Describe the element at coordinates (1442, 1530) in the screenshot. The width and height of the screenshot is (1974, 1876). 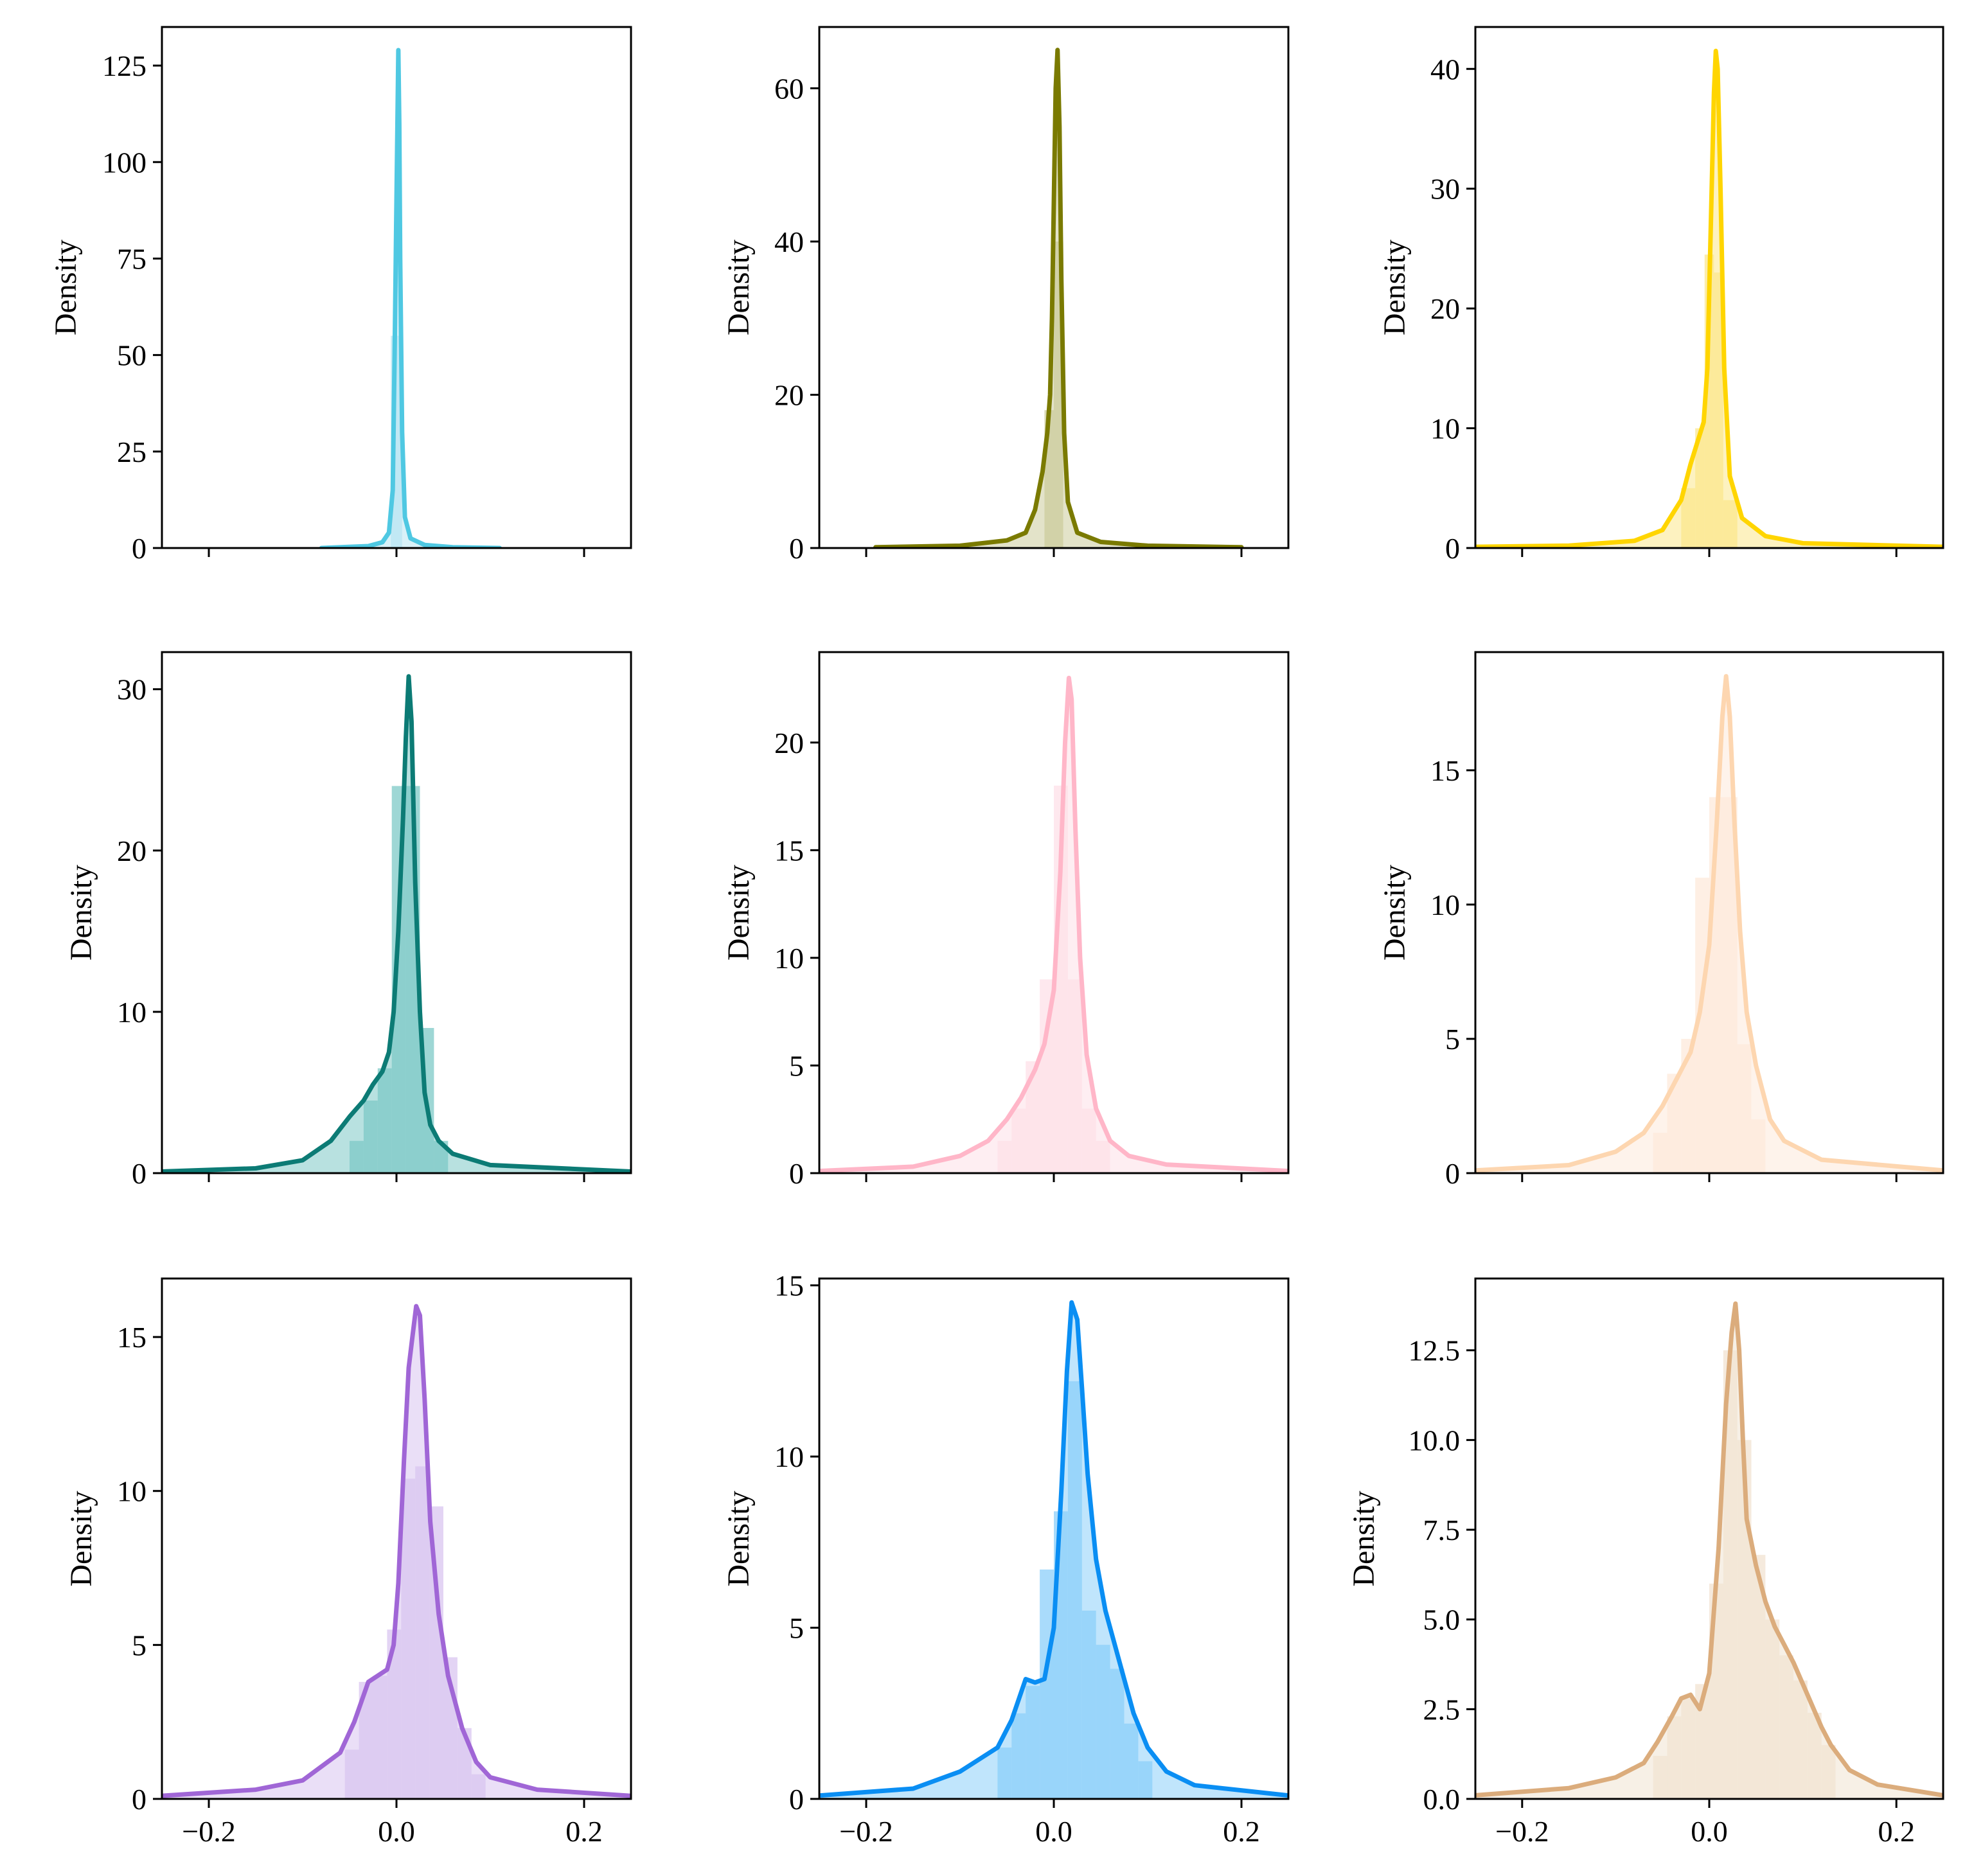
I see `y-tick-label: 7.5` at that location.